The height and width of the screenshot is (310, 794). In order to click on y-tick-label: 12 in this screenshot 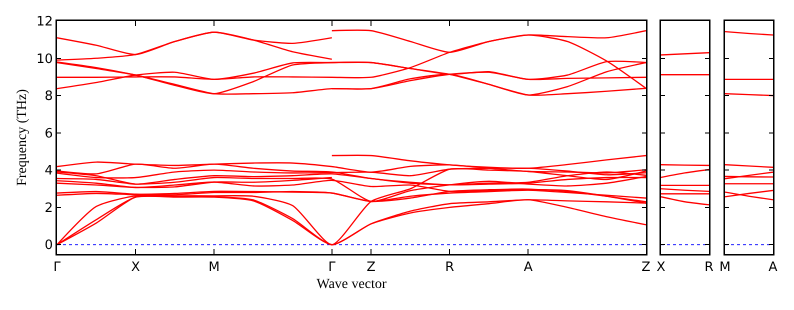, I will do `click(44, 22)`.